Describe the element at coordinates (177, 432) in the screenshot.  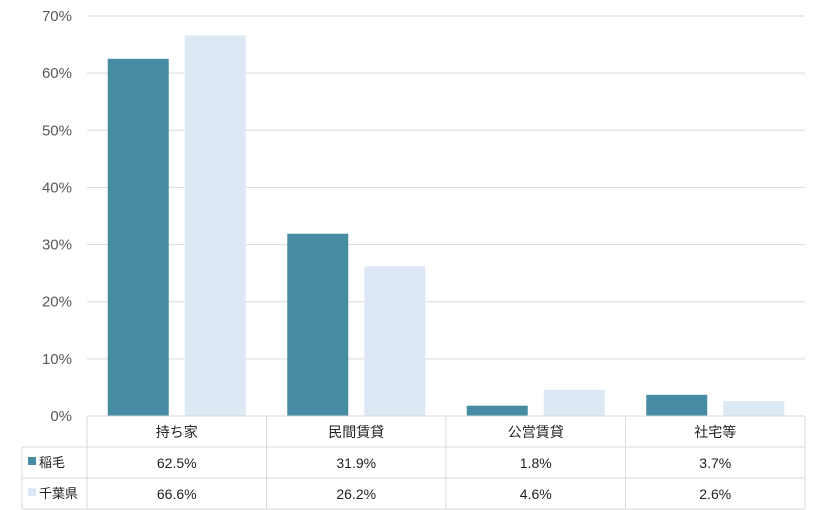
I see `category-label: 持ち家` at that location.